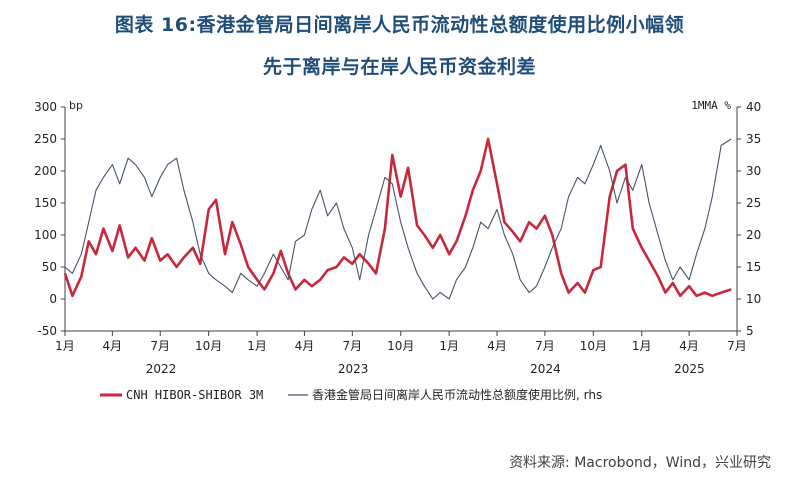 The image size is (799, 481). I want to click on left-axis-tick-label: 300, so click(45, 107).